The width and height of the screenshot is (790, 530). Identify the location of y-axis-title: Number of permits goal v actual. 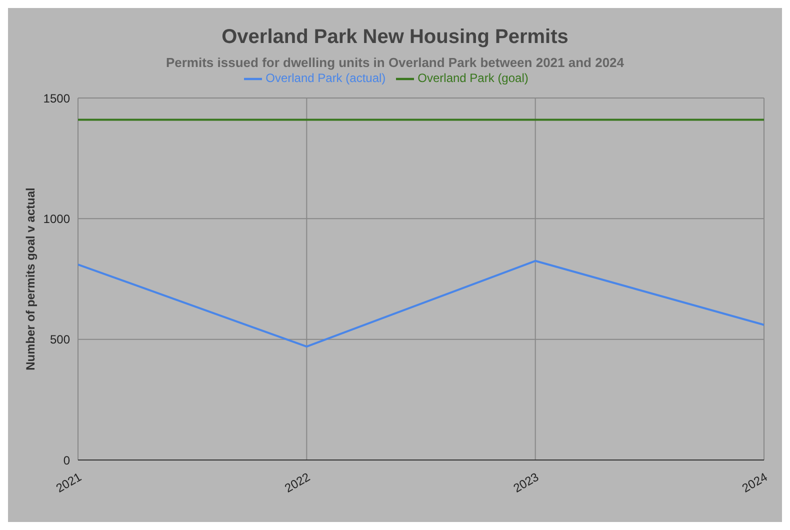
(30, 279).